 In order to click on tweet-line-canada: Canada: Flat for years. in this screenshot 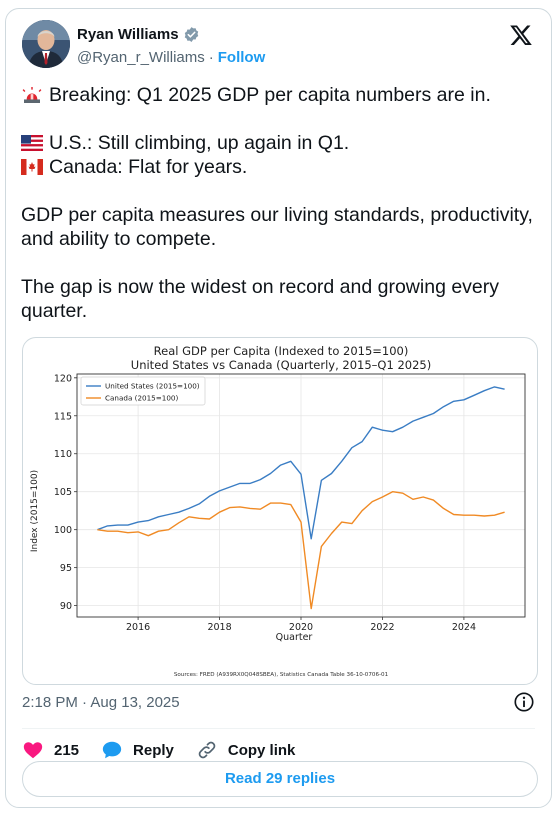, I will do `click(281, 167)`.